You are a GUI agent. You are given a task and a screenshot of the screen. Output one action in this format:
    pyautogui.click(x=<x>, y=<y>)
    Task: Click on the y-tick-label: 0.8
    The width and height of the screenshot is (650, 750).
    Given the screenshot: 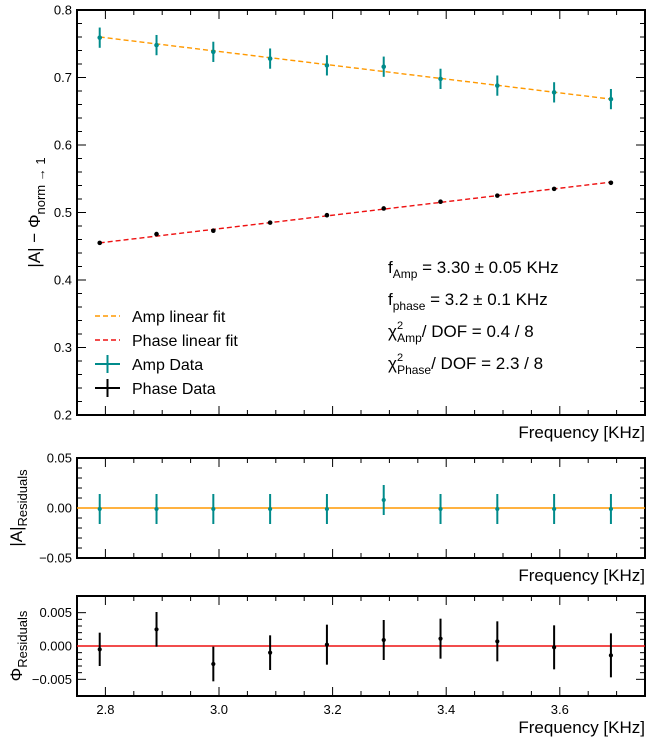 What is the action you would take?
    pyautogui.click(x=63, y=10)
    